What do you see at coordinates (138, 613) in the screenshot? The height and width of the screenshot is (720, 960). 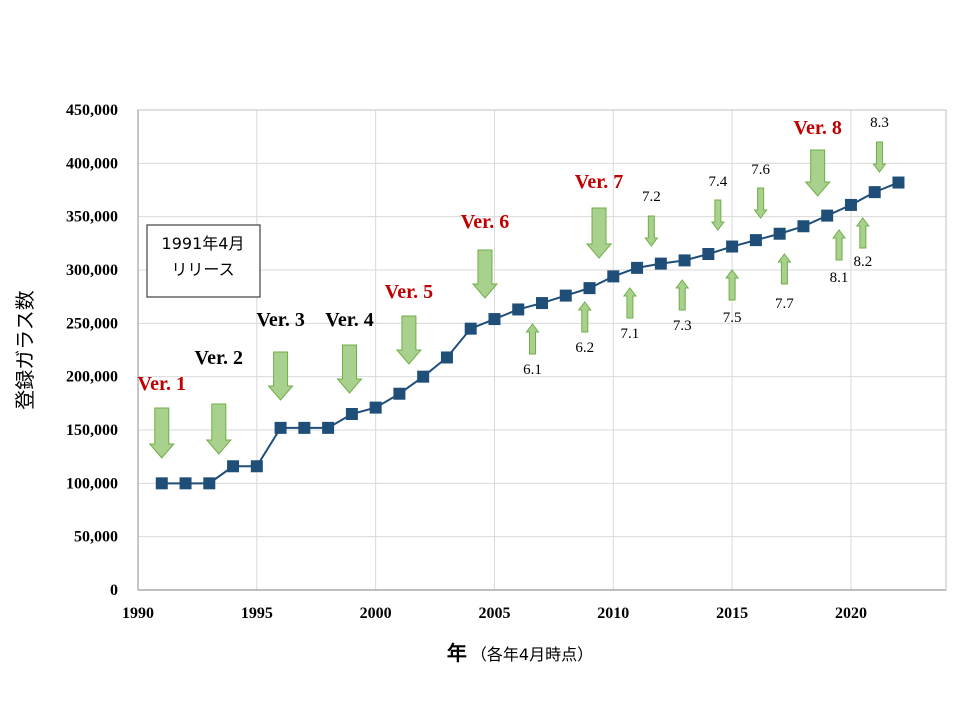 I see `x-tick-label: 1990` at bounding box center [138, 613].